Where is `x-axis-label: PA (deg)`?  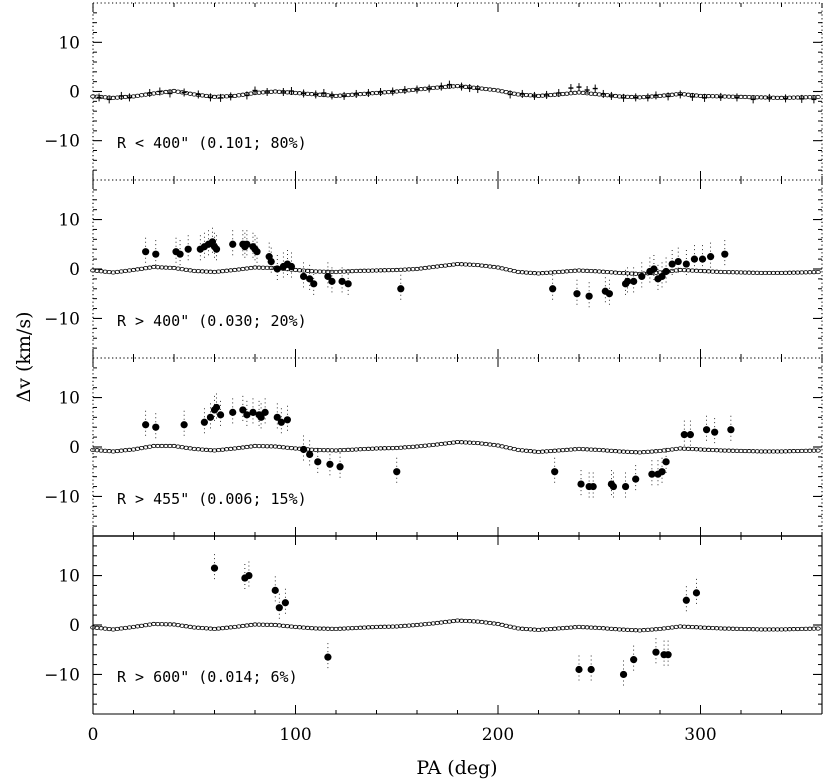
x-axis-label: PA (deg) is located at coordinates (456, 768).